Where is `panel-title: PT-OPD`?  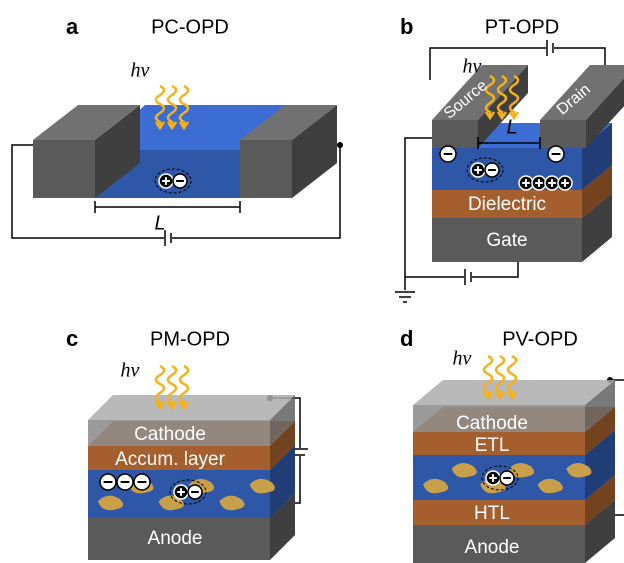
panel-title: PT-OPD is located at coordinates (522, 27).